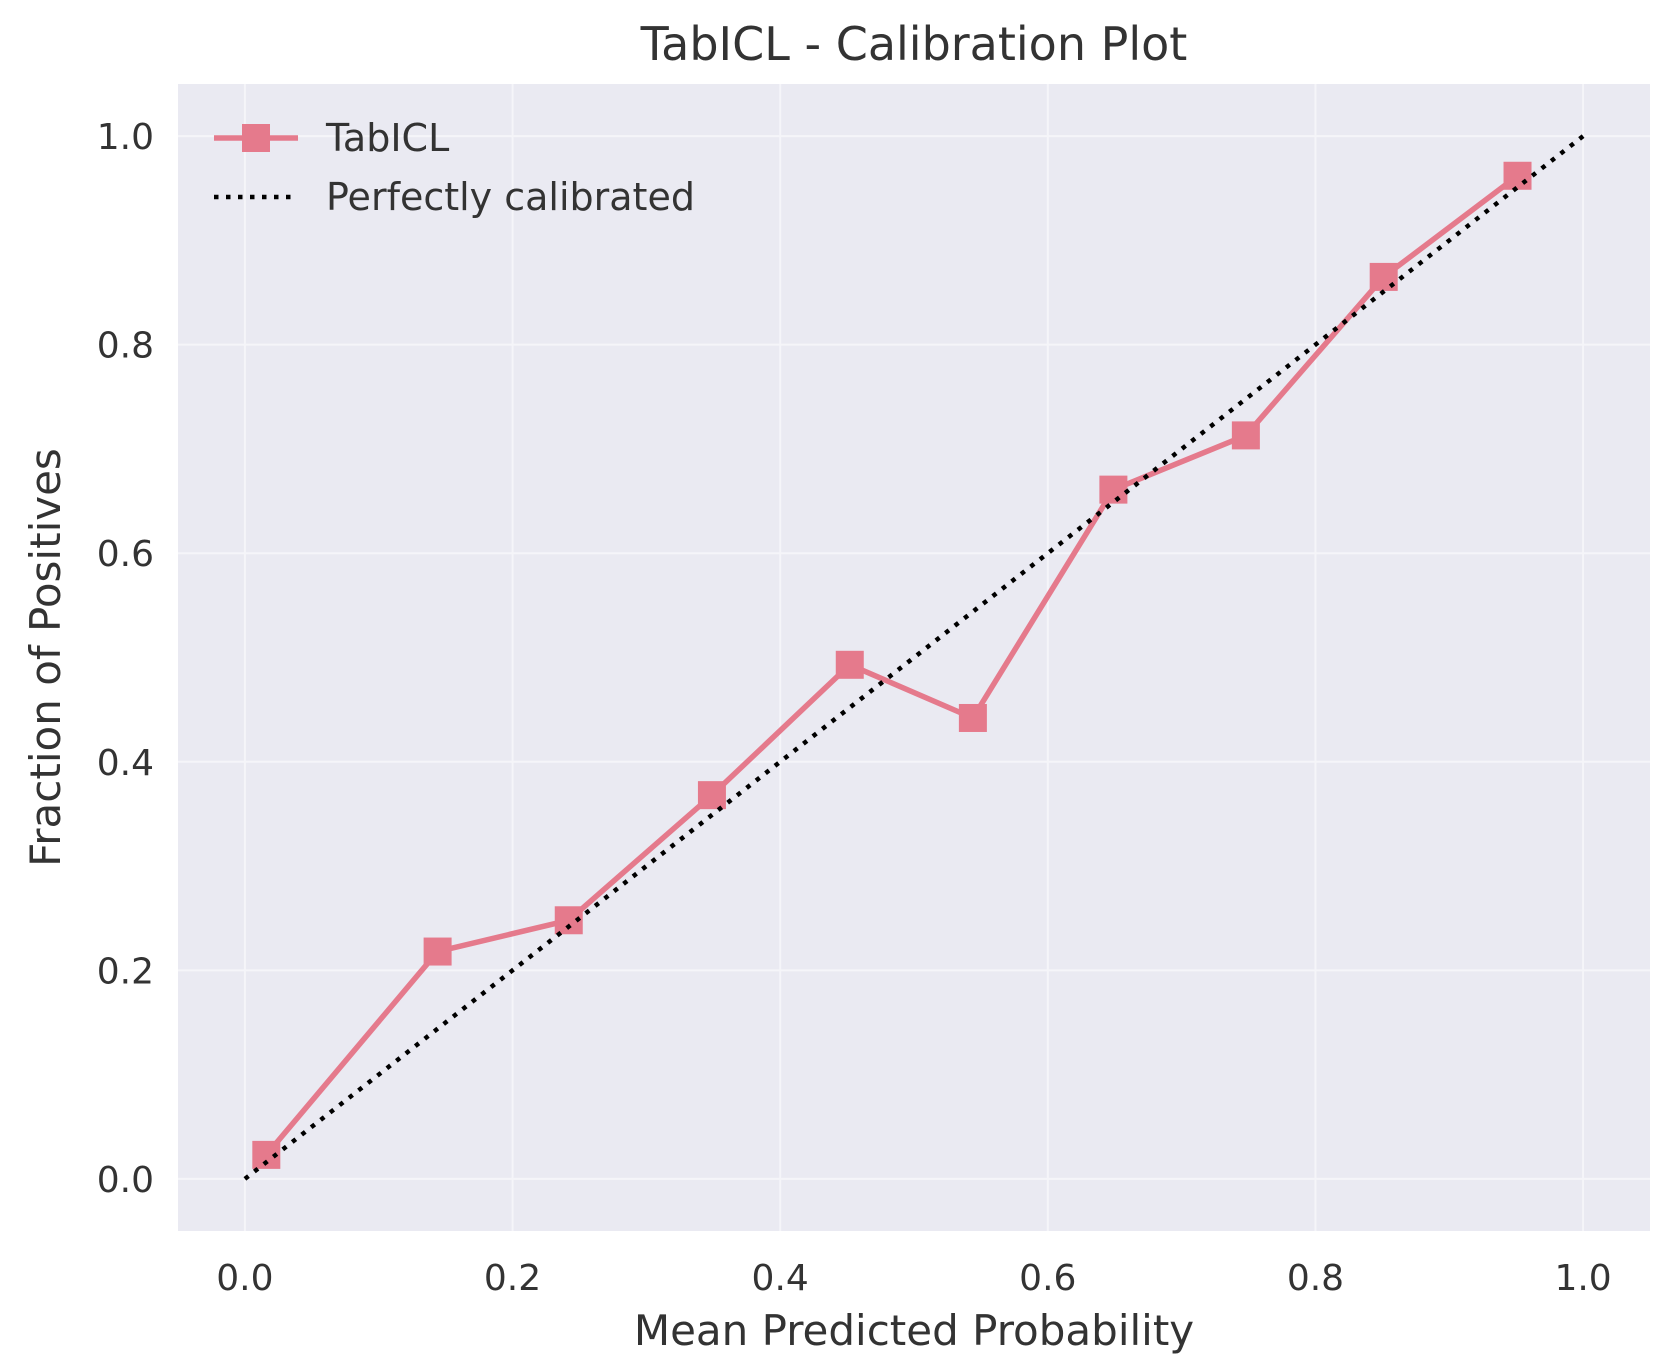  I want to click on x-tick-label: 0.8, so click(1315, 1278).